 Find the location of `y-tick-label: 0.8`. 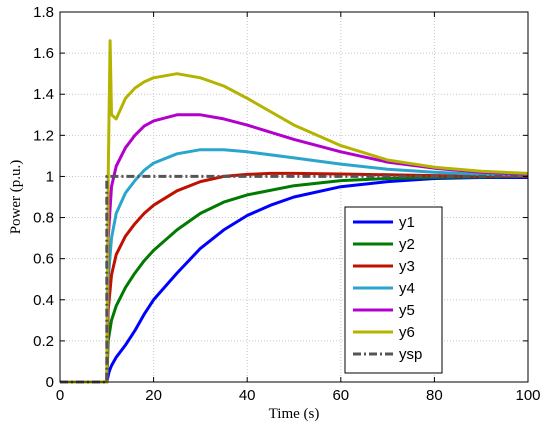

y-tick-label: 0.8 is located at coordinates (43, 218).